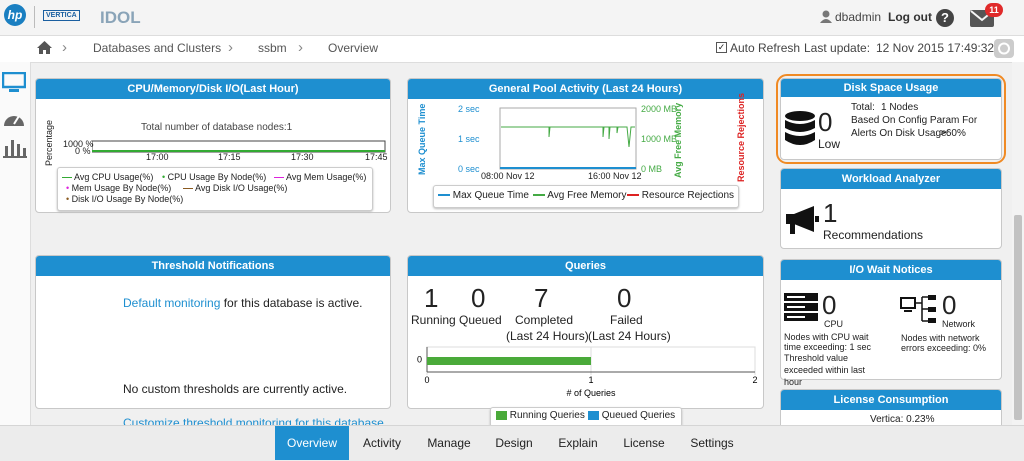 This screenshot has width=1024, height=461. Describe the element at coordinates (478, 298) in the screenshot. I see `stat-value: 0` at that location.